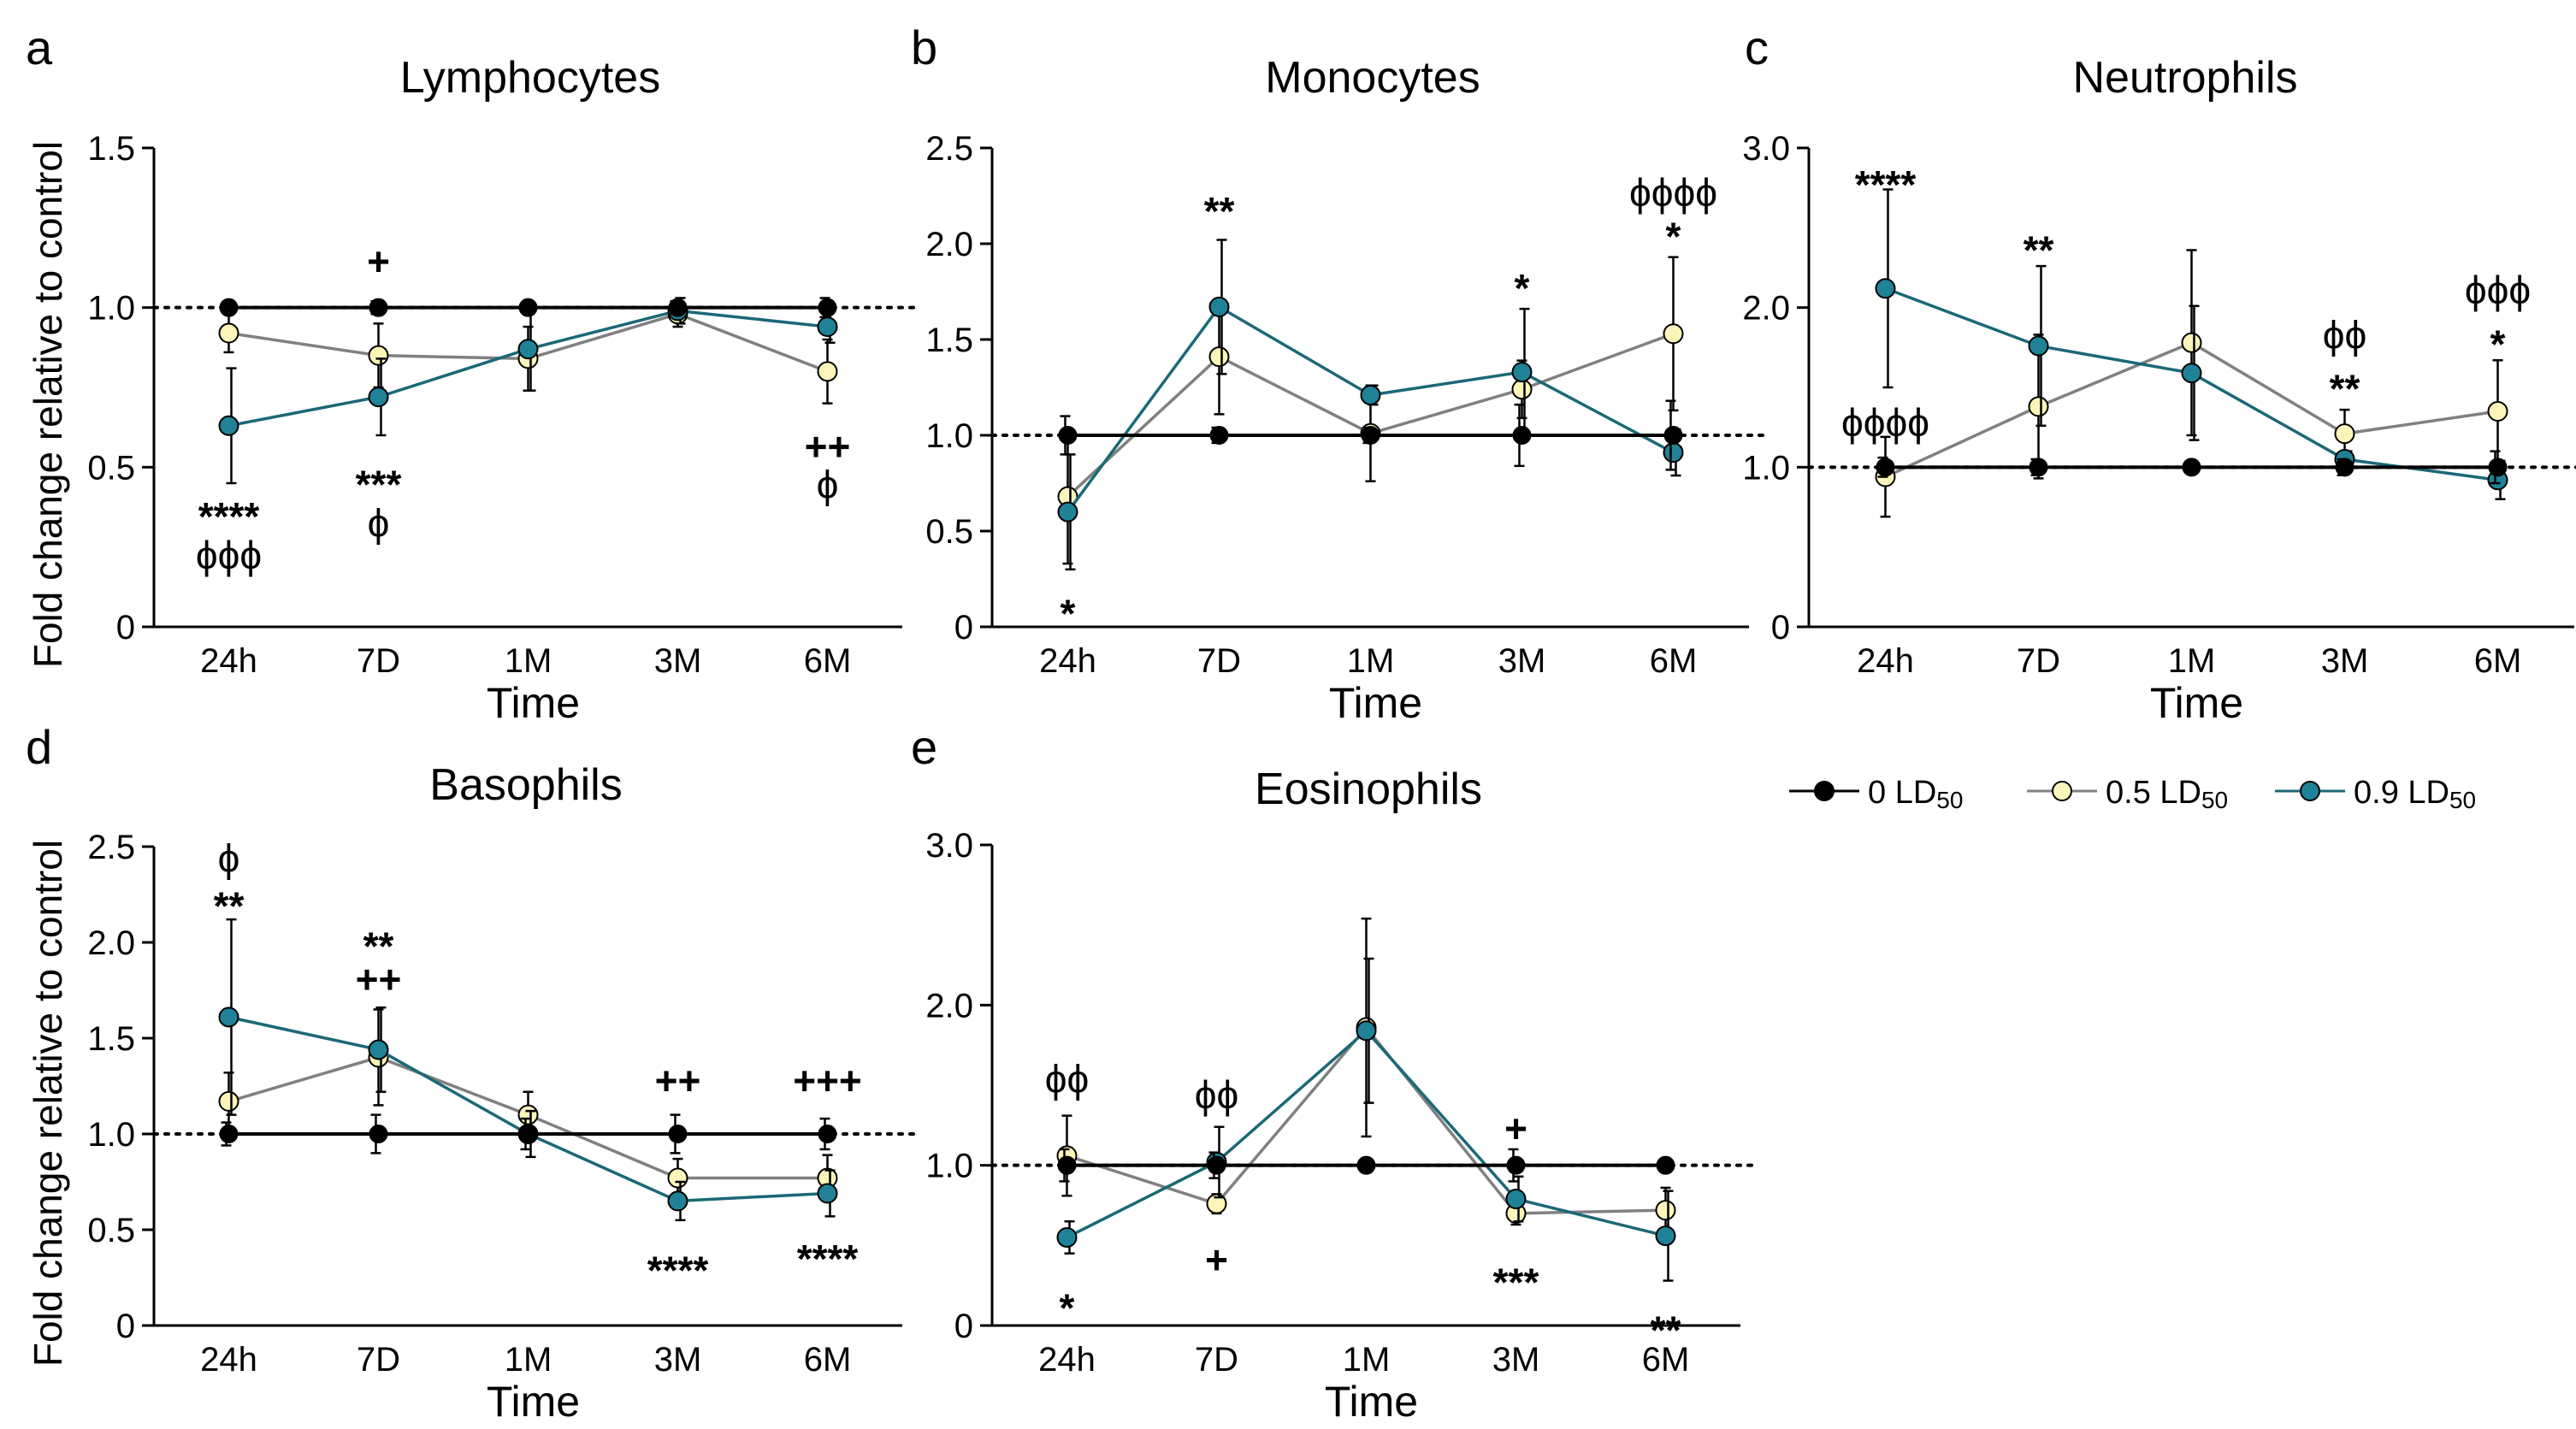  I want to click on y-tick-label: 0.5, so click(949, 532).